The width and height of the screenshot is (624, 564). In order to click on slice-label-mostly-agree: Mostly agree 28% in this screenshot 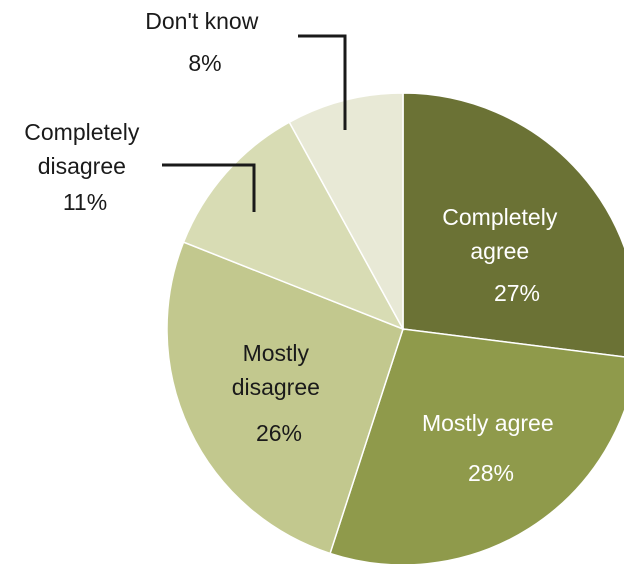, I will do `click(491, 448)`.